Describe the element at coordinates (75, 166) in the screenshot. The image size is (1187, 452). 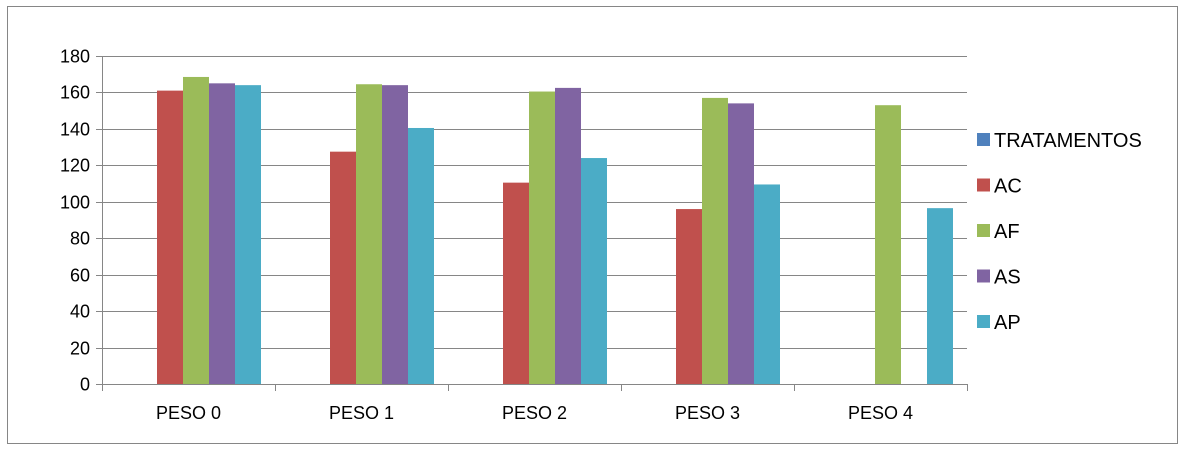
I see `y-tick-label: 120` at that location.